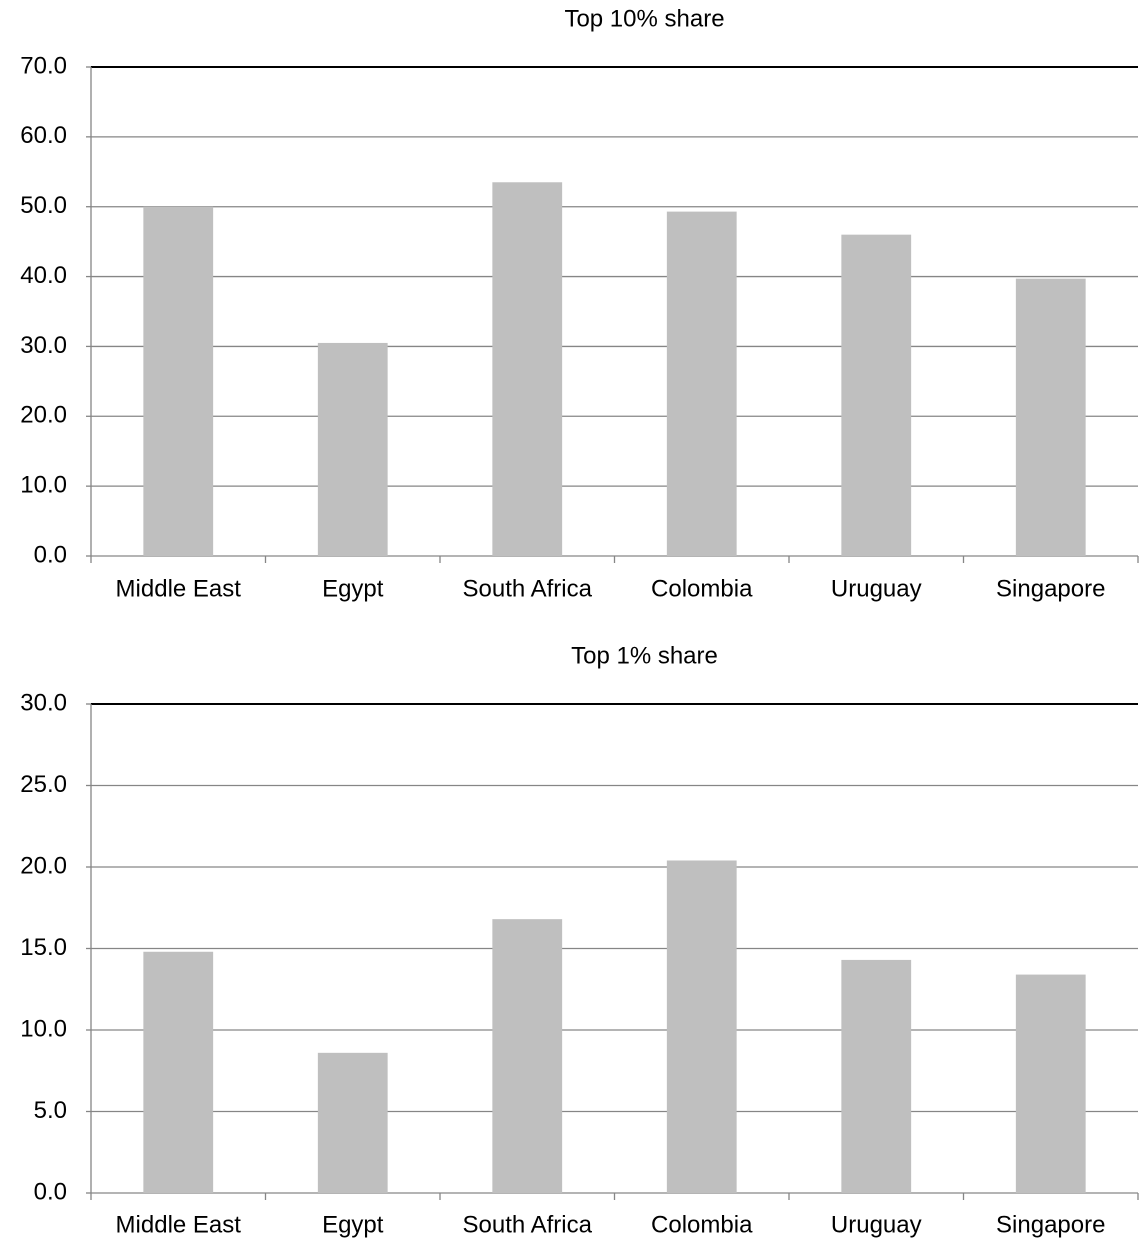  Describe the element at coordinates (43, 65) in the screenshot. I see `y-tick-label: 70.0` at that location.